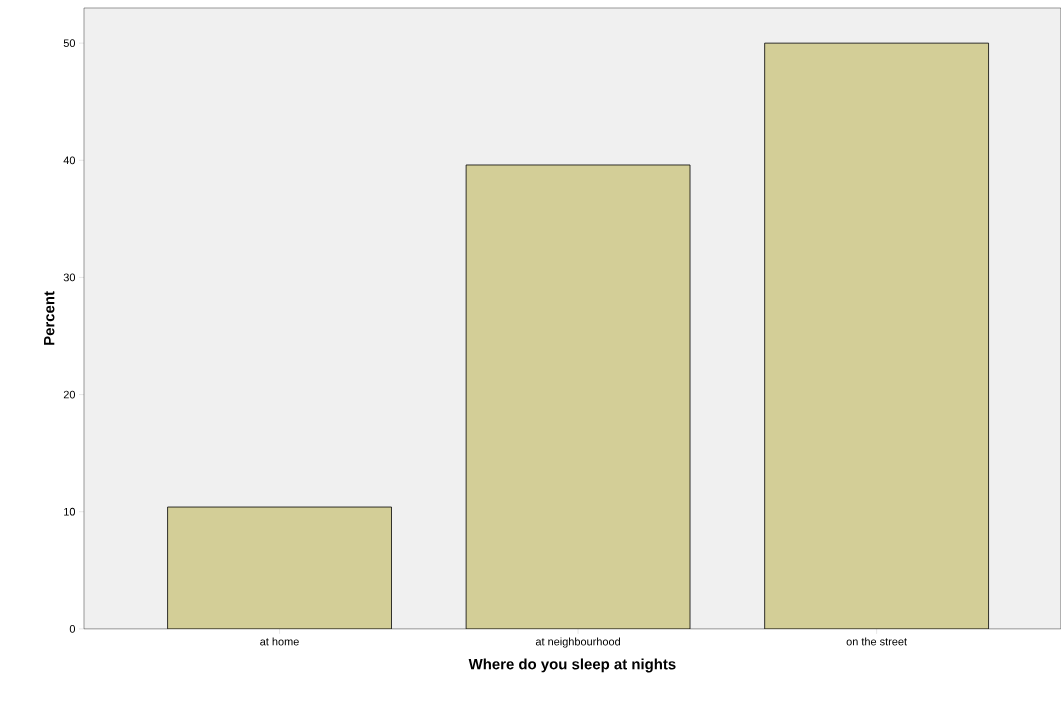  I want to click on y-tick-label: 0, so click(72, 629).